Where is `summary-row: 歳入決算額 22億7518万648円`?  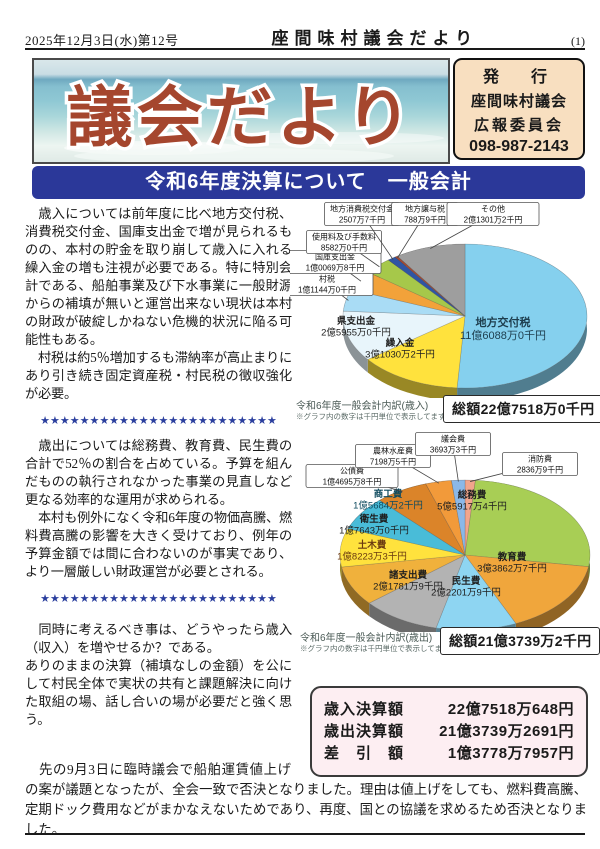 summary-row: 歳入決算額 22億7518万648円 is located at coordinates (449, 709).